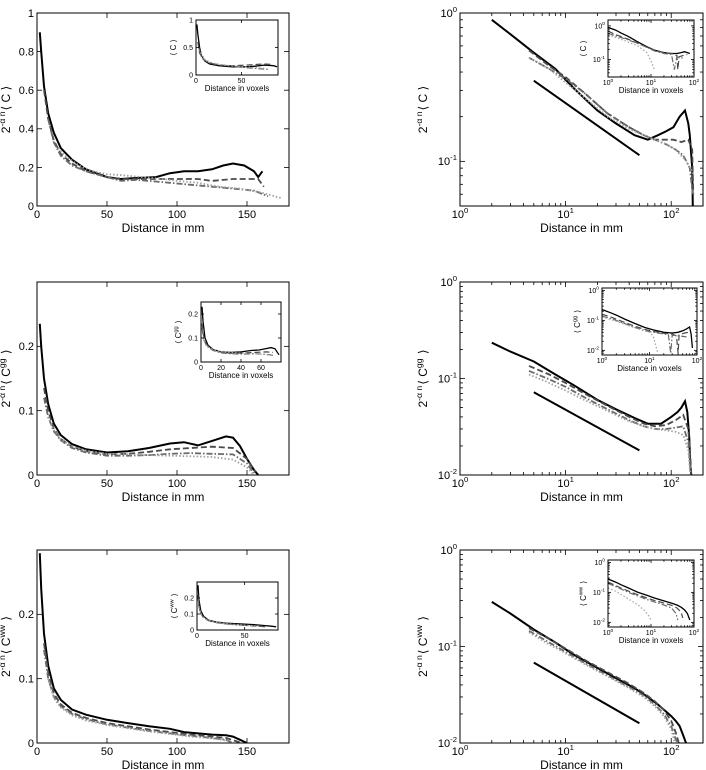 Image resolution: width=706 pixels, height=770 pixels. I want to click on row3-linear-axes-frame, so click(163, 646).